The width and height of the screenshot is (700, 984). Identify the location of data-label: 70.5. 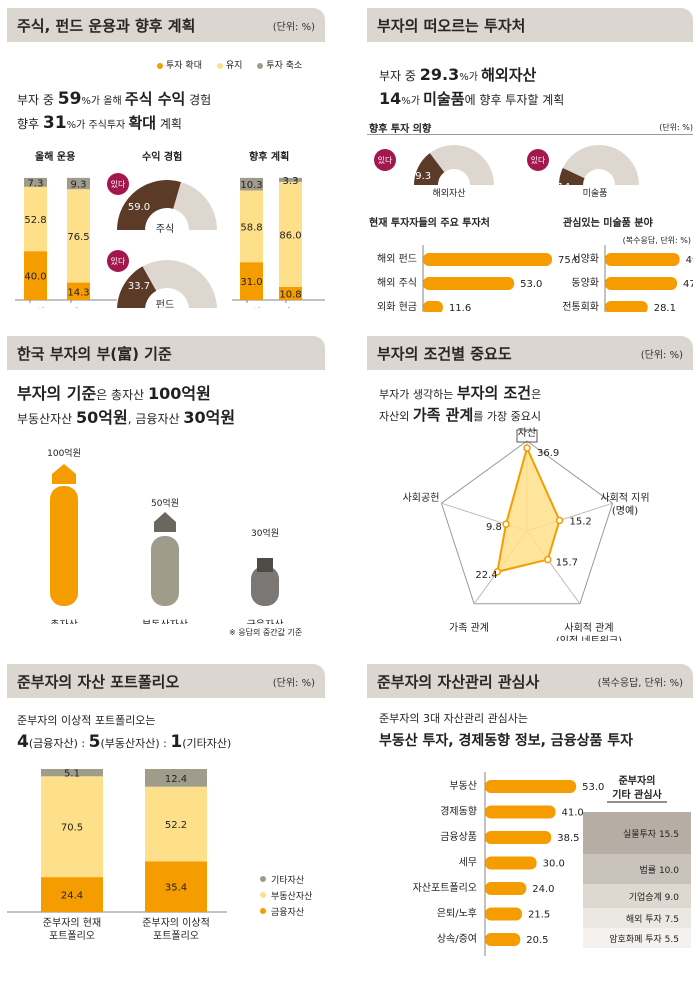
(72, 828).